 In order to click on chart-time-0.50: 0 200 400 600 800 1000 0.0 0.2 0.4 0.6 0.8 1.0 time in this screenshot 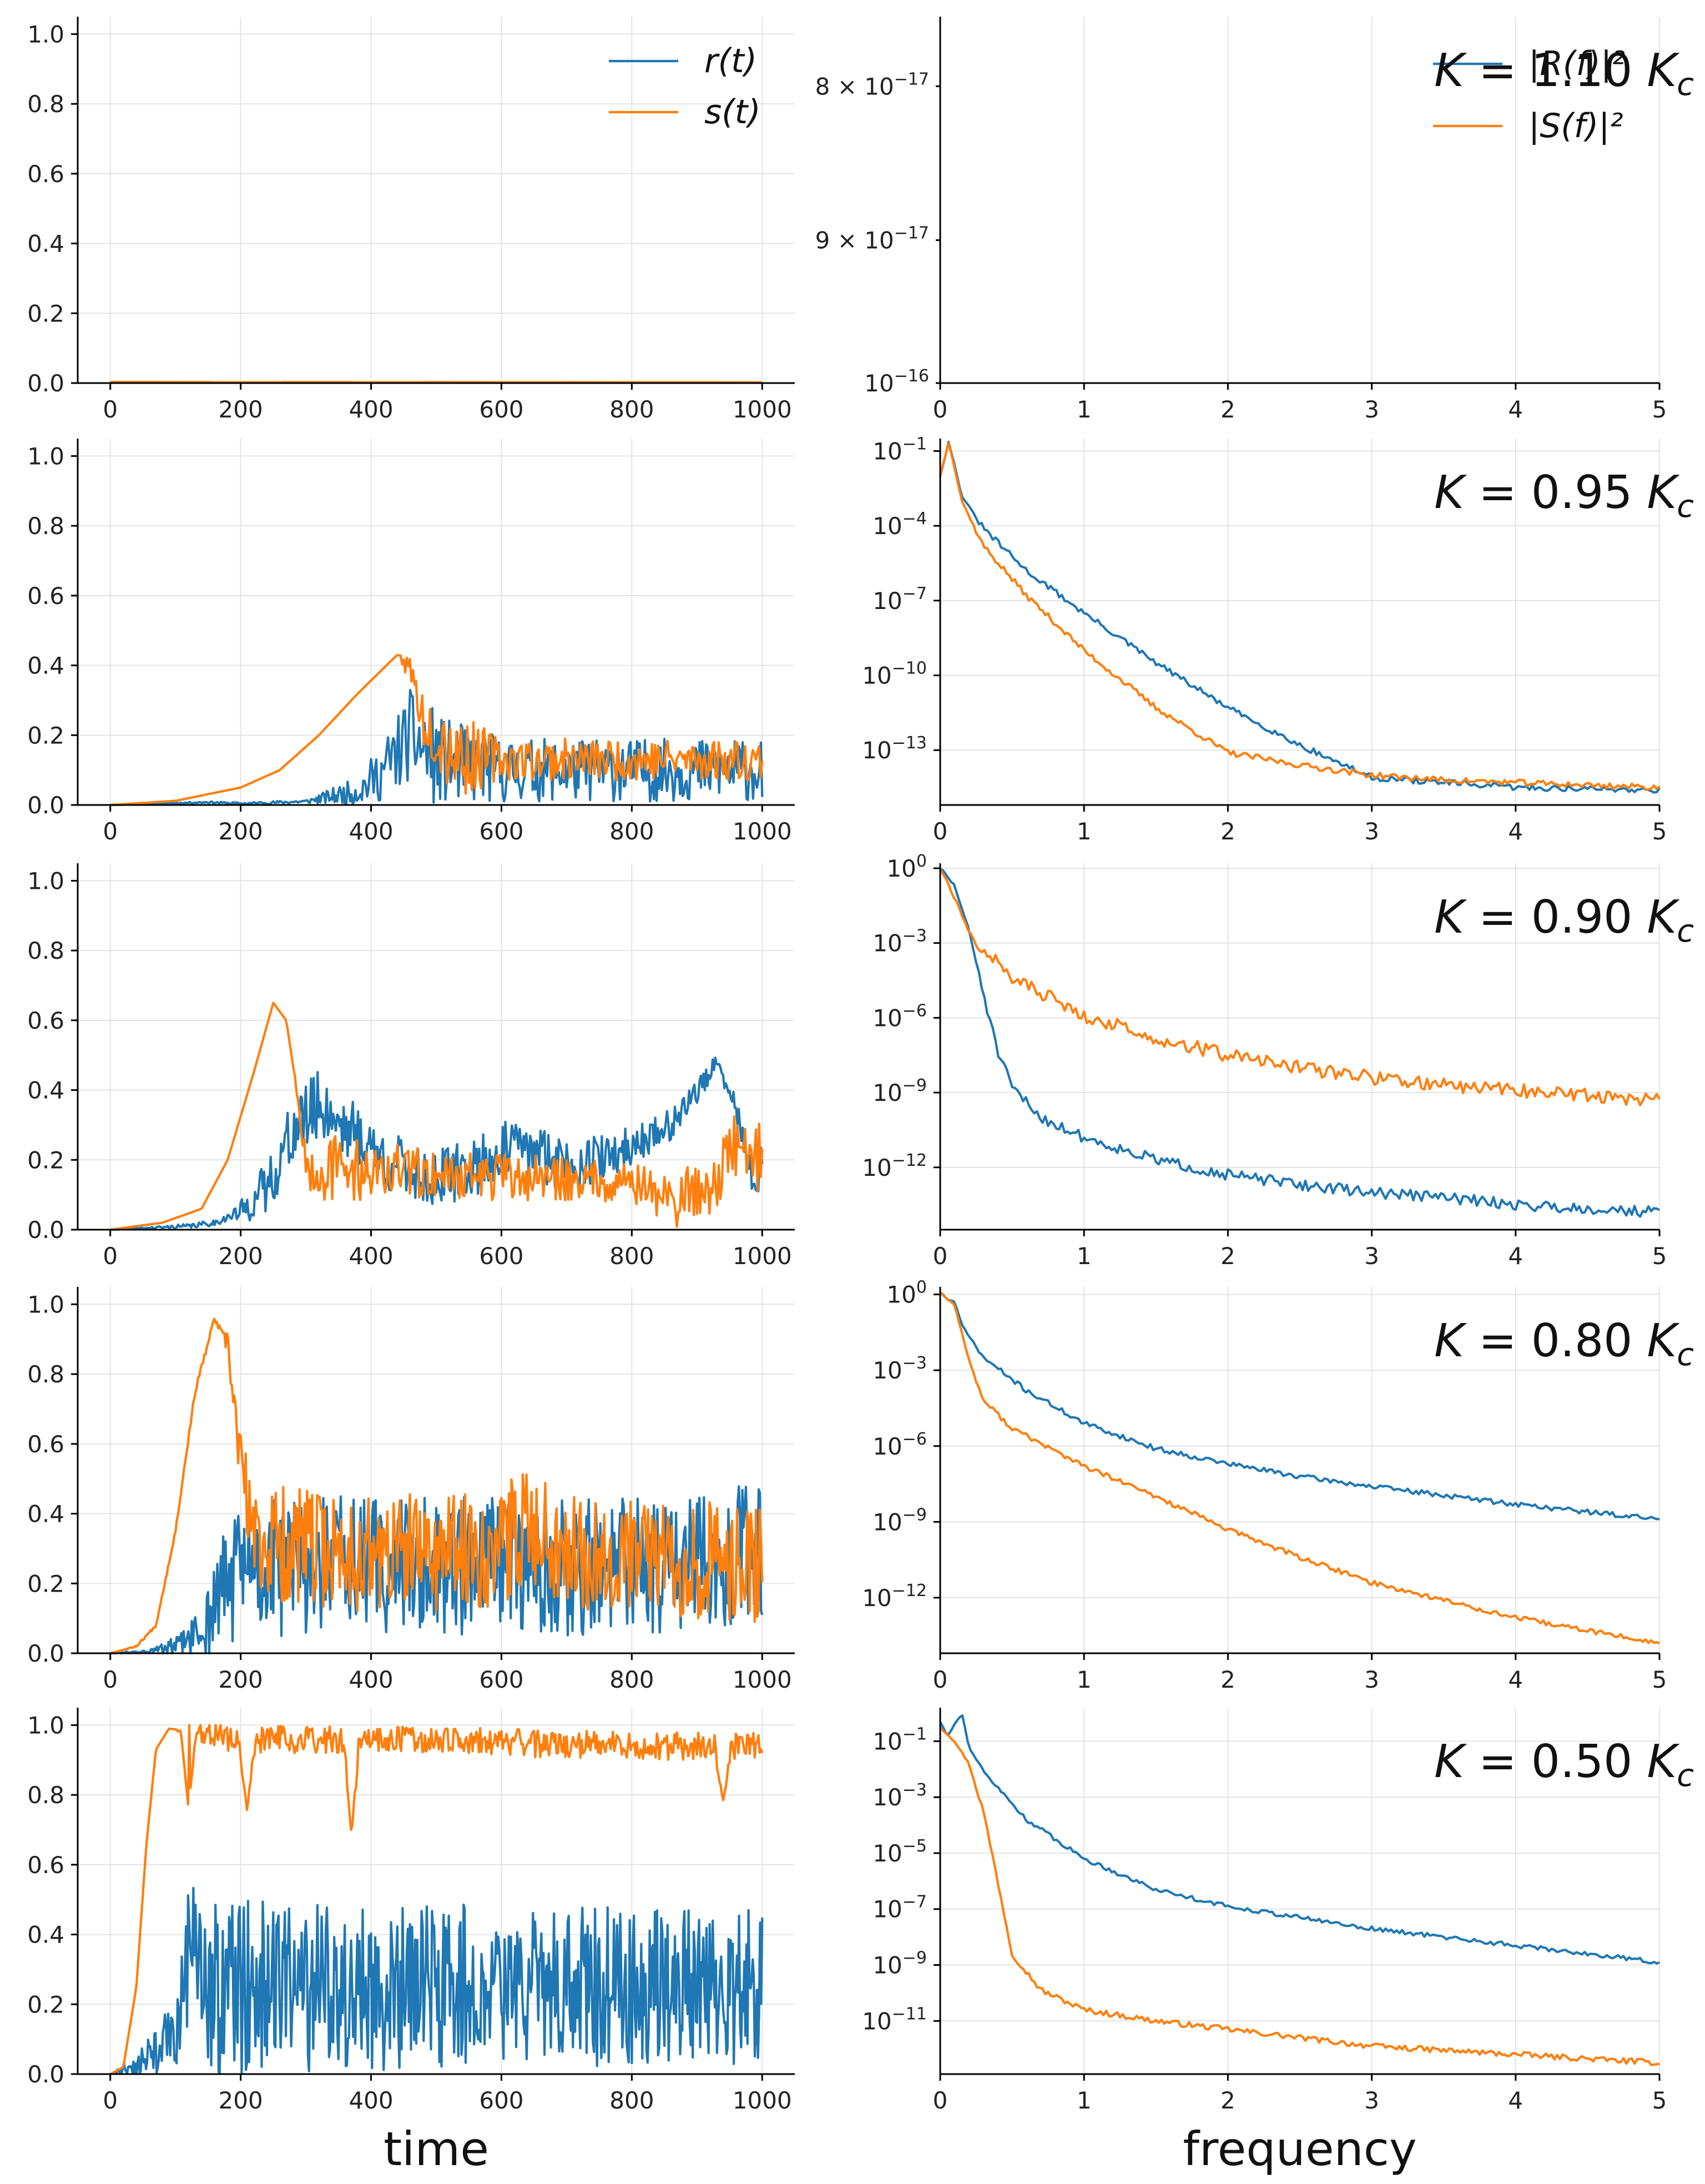, I will do `click(411, 1942)`.